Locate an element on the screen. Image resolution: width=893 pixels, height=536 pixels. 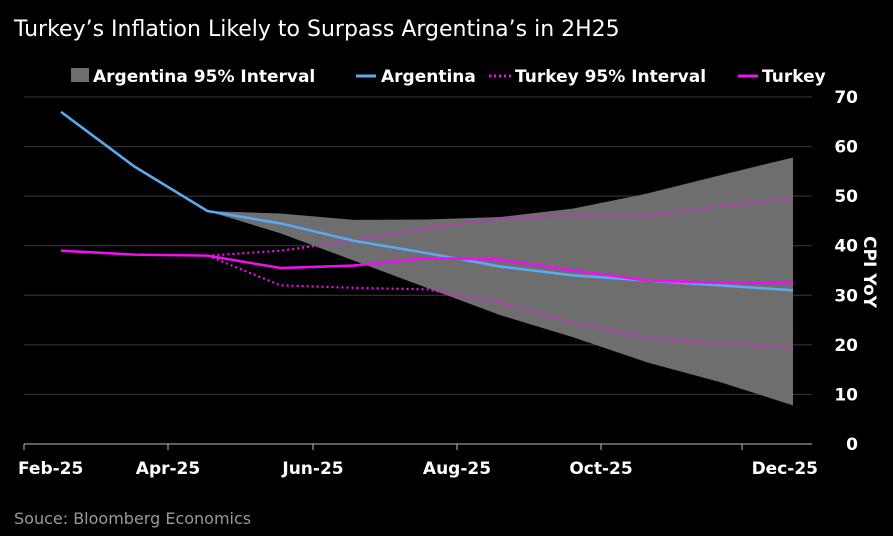
x-tick-label-jun-25: Jun-25 is located at coordinates (312, 469).